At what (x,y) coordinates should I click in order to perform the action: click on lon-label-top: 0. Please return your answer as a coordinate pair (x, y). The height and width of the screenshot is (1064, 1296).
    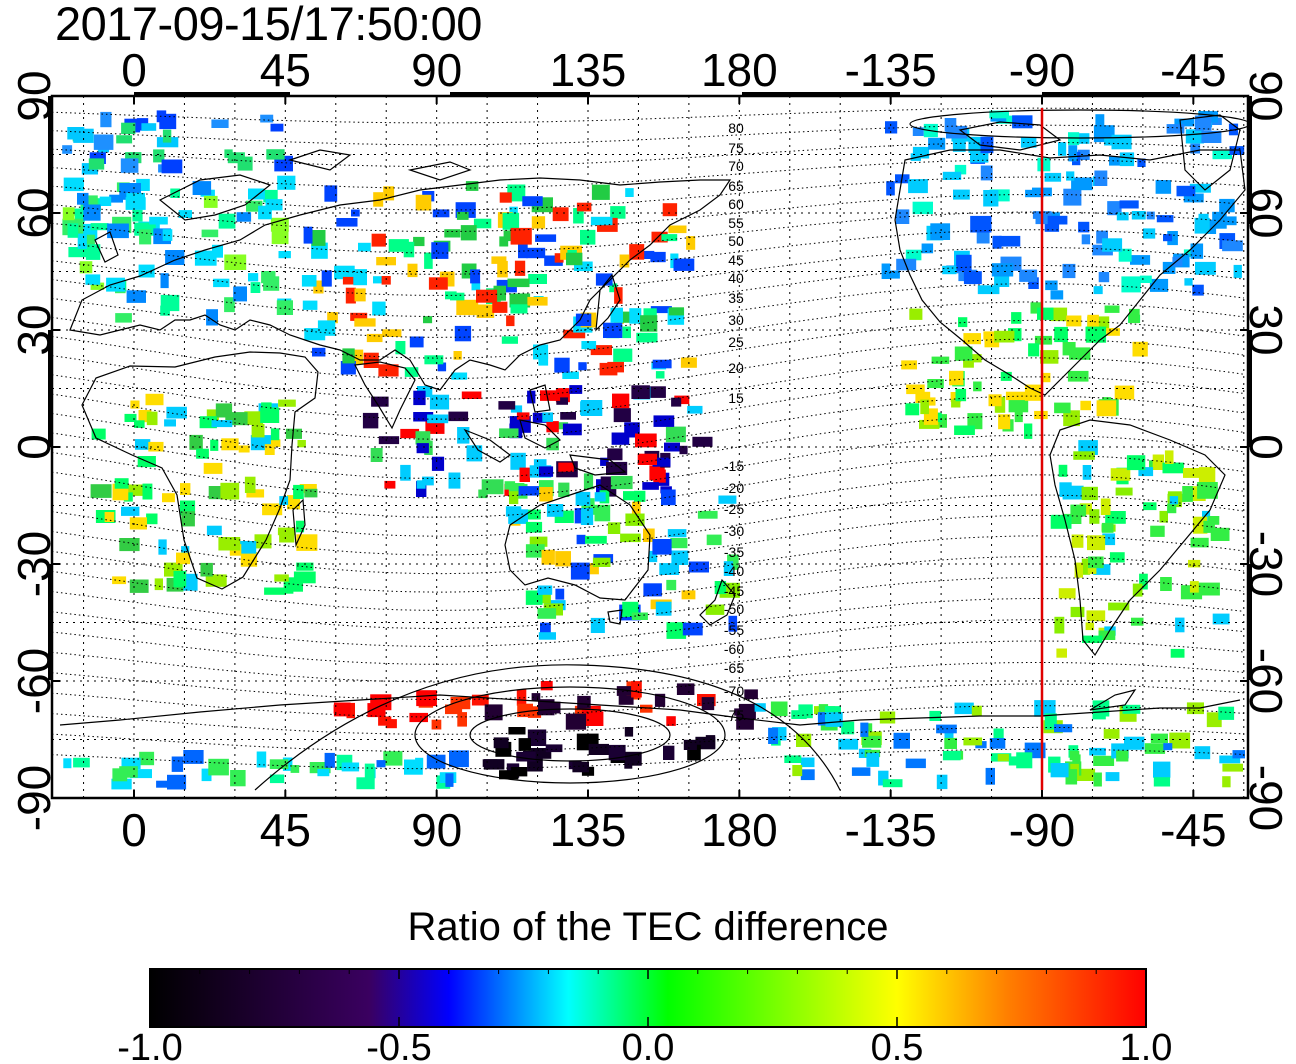
    Looking at the image, I should click on (134, 70).